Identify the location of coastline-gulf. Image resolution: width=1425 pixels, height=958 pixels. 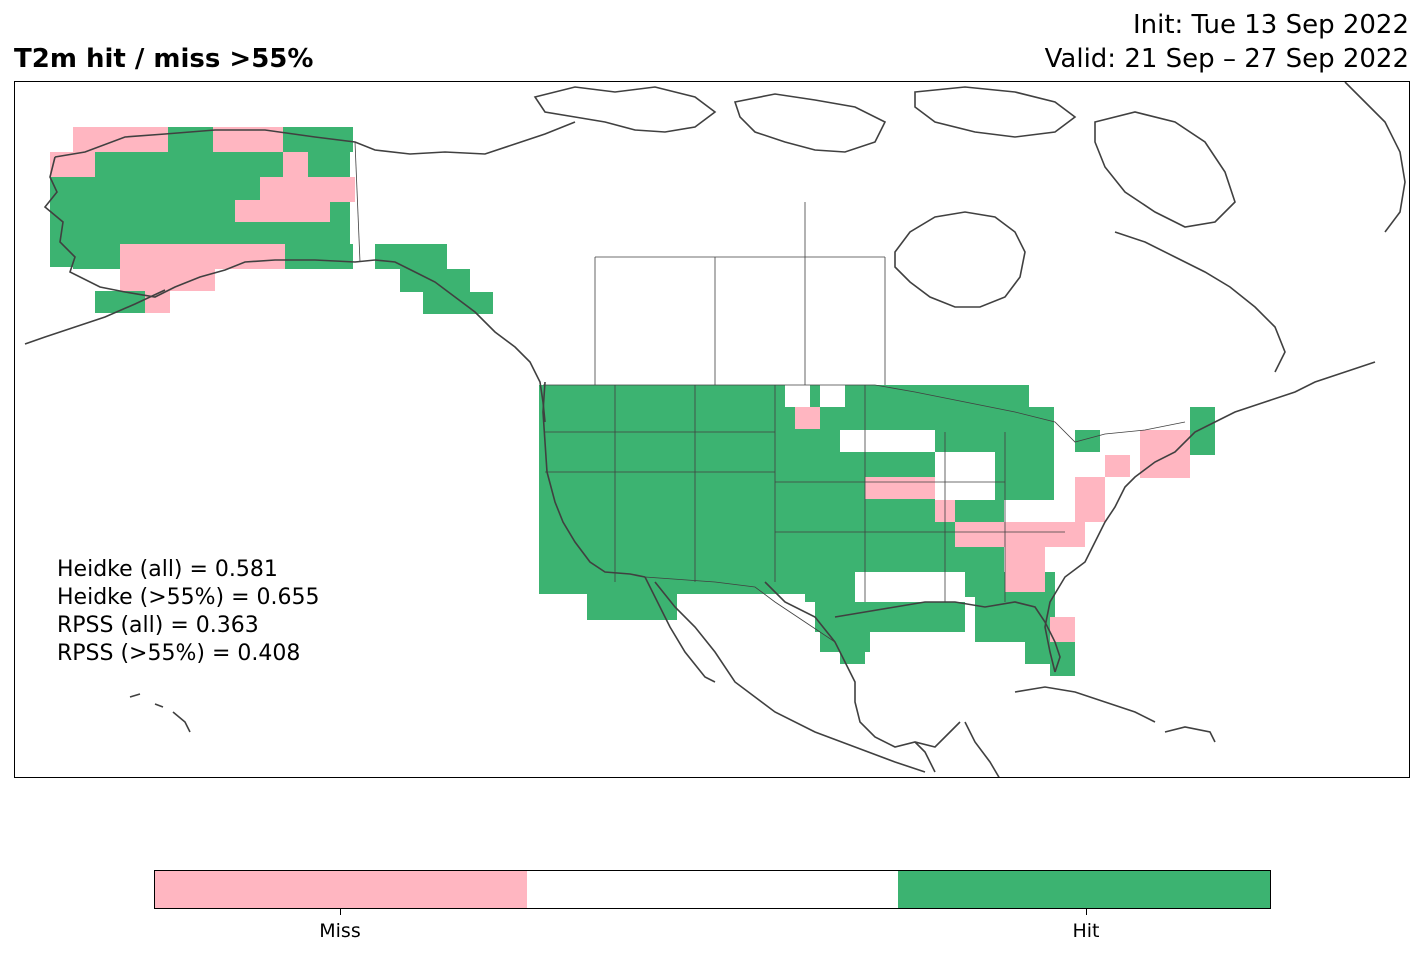
(862, 664).